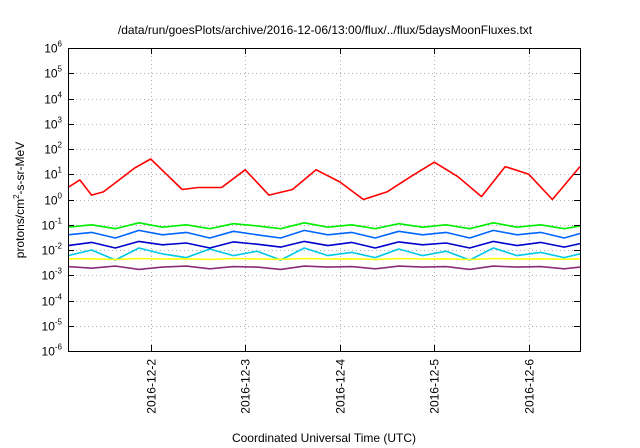 The height and width of the screenshot is (448, 640). What do you see at coordinates (59, 322) in the screenshot?
I see `y-tick-exponent: -5` at bounding box center [59, 322].